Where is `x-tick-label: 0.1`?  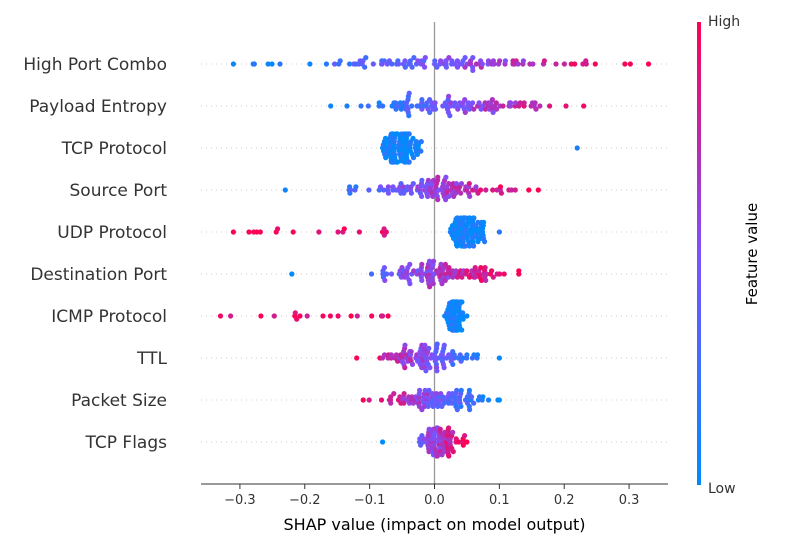 x-tick-label: 0.1 is located at coordinates (499, 500).